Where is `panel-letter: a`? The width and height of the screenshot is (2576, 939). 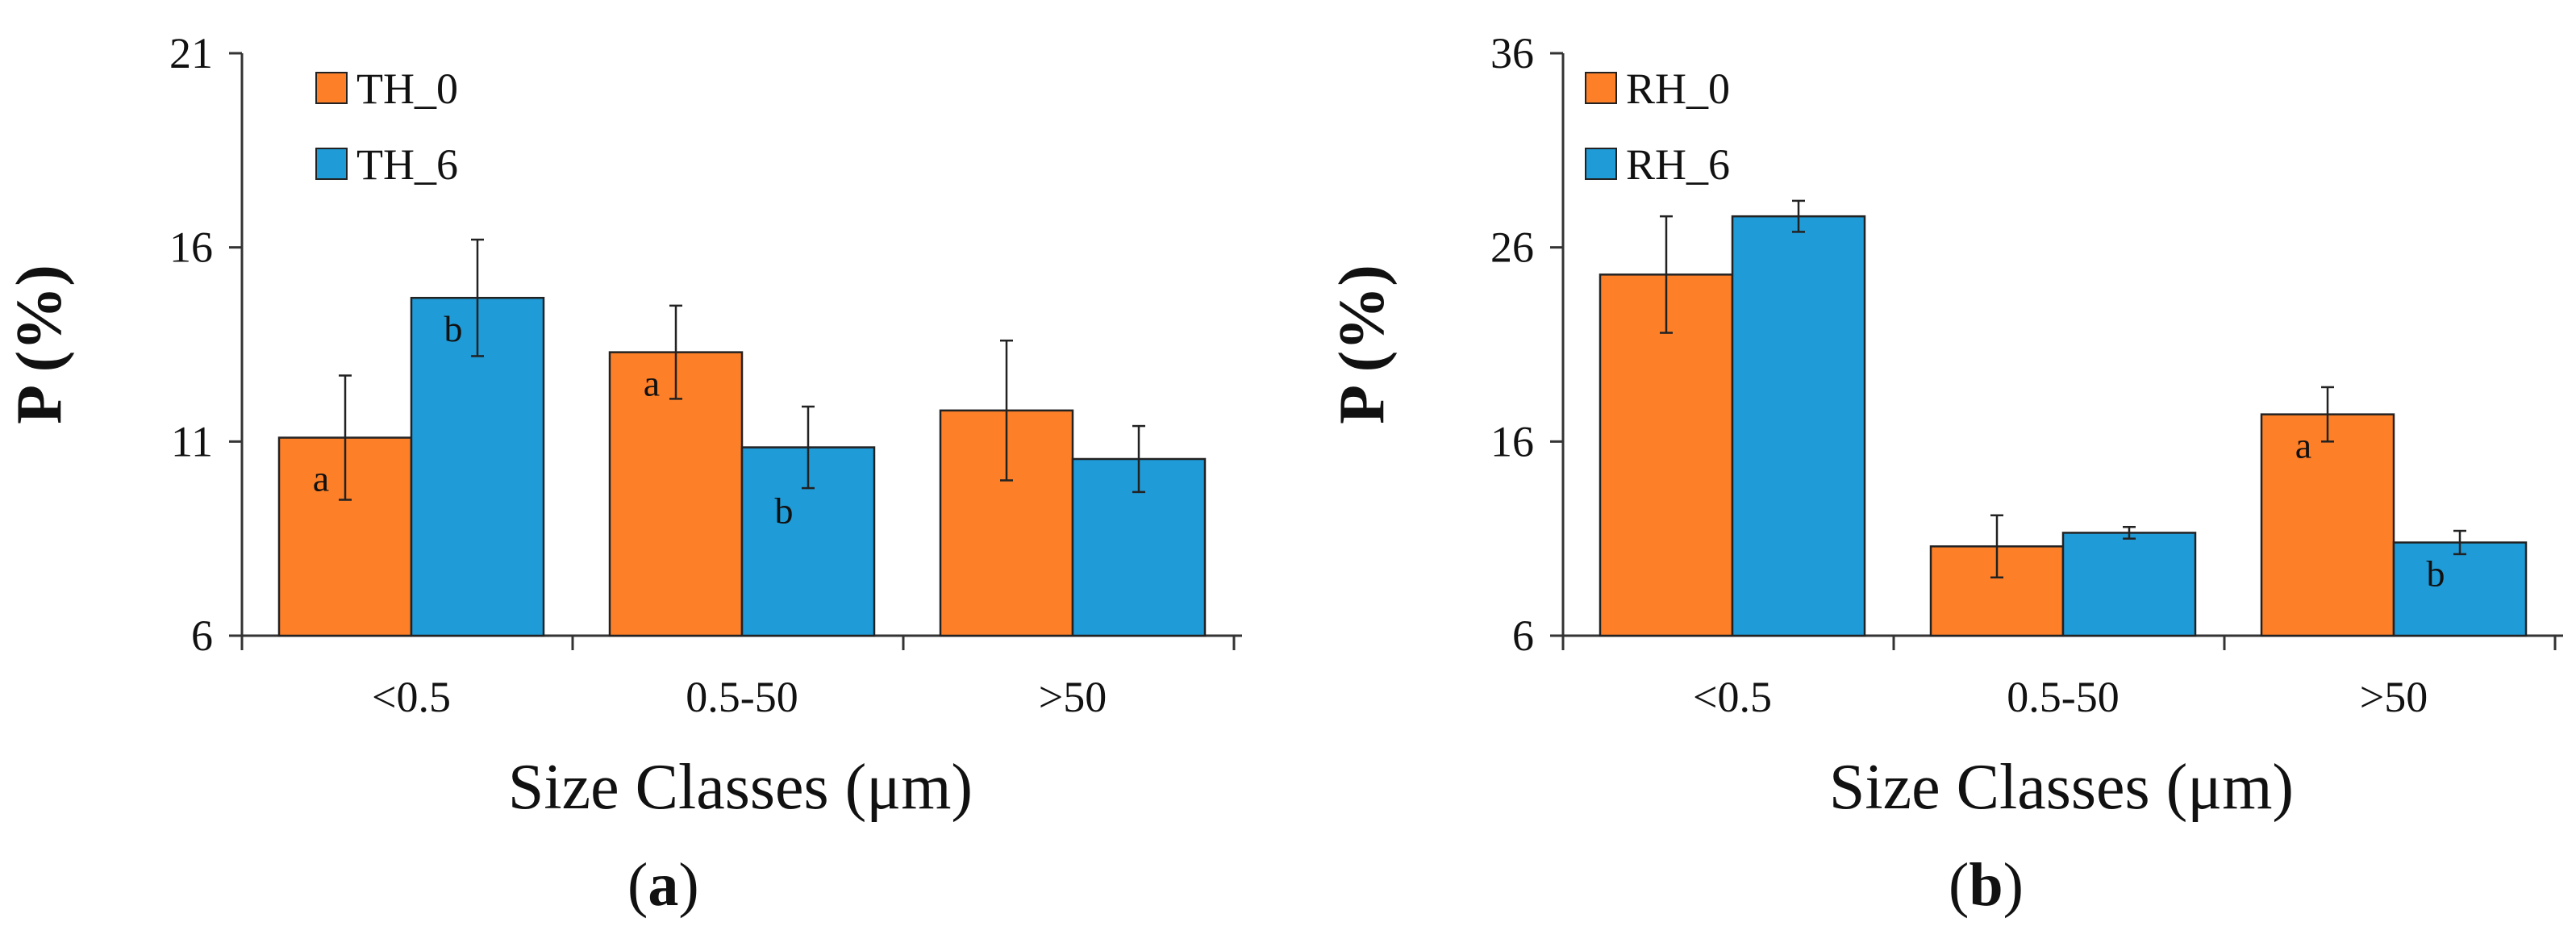 panel-letter: a is located at coordinates (663, 885).